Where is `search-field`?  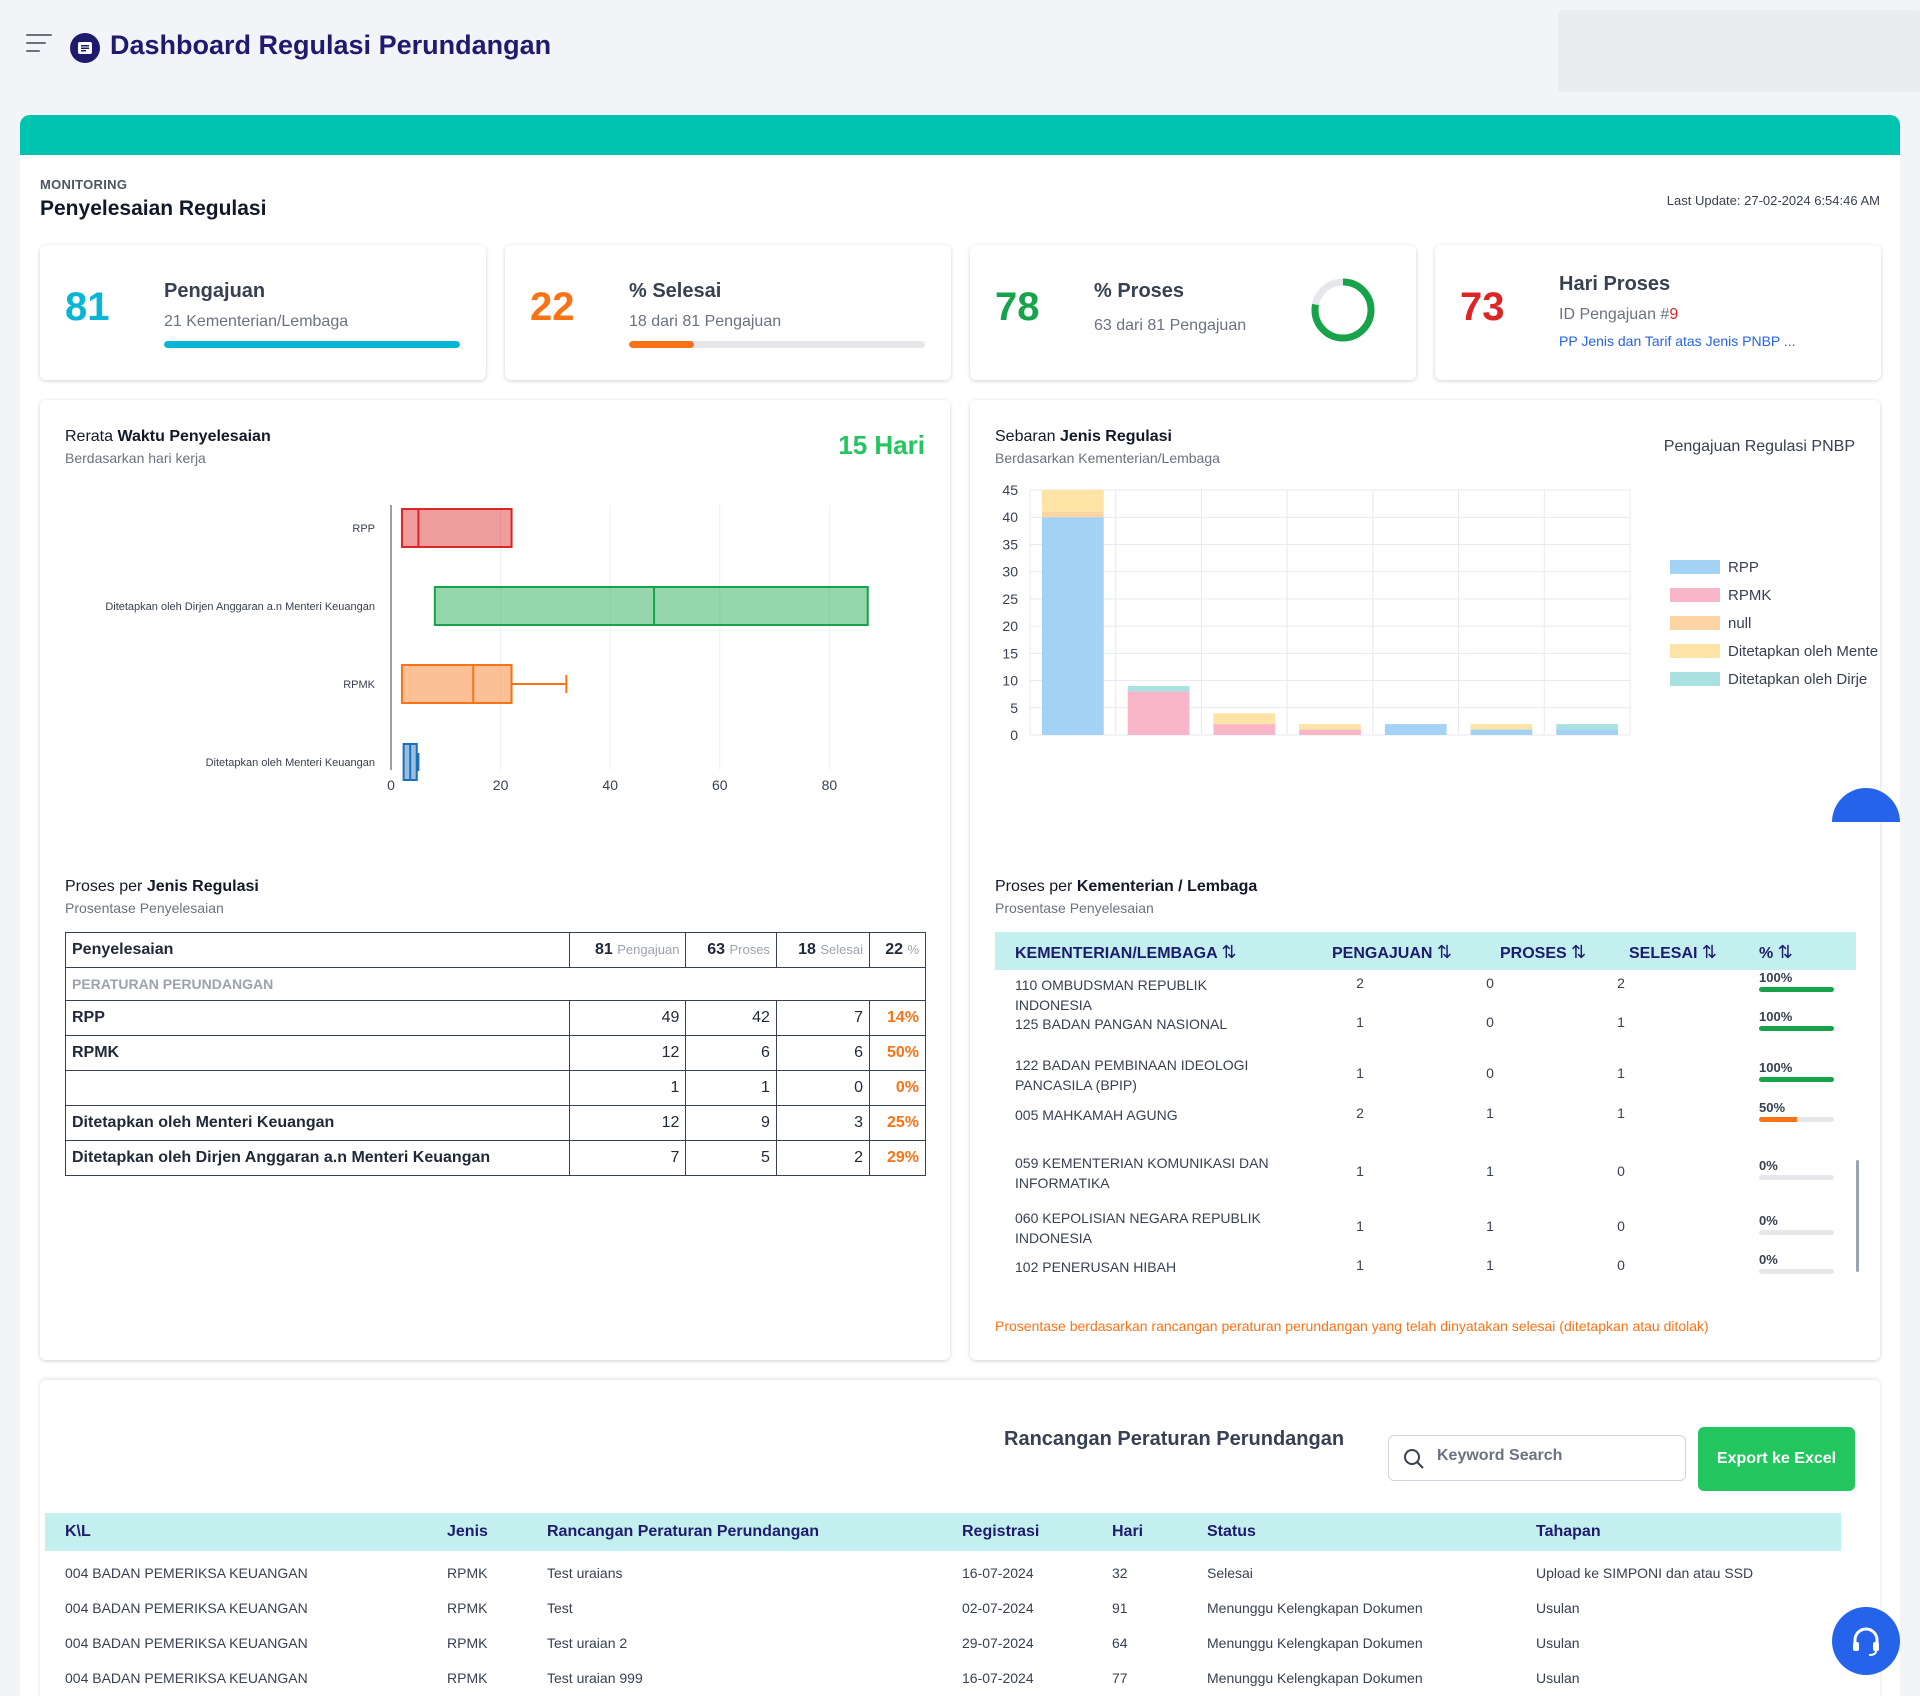 search-field is located at coordinates (1537, 1458).